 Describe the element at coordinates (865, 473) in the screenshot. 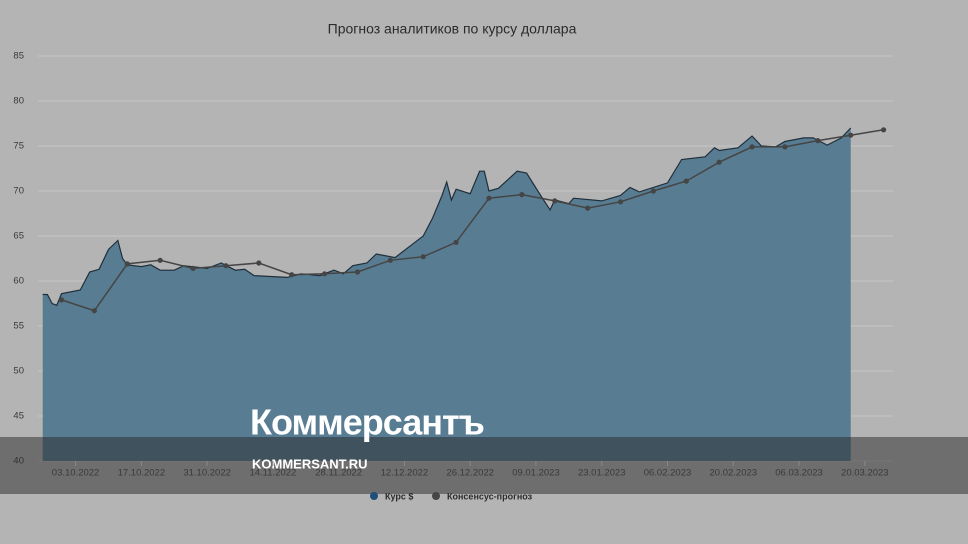

I see `x-tick-label: 20.03.2023` at that location.